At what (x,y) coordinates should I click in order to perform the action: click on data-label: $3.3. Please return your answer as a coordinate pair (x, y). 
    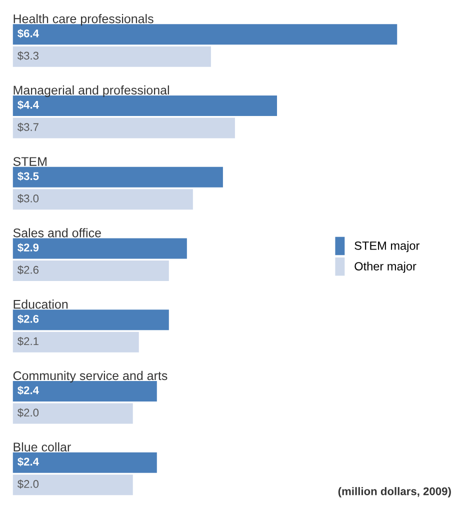
    Looking at the image, I should click on (28, 55).